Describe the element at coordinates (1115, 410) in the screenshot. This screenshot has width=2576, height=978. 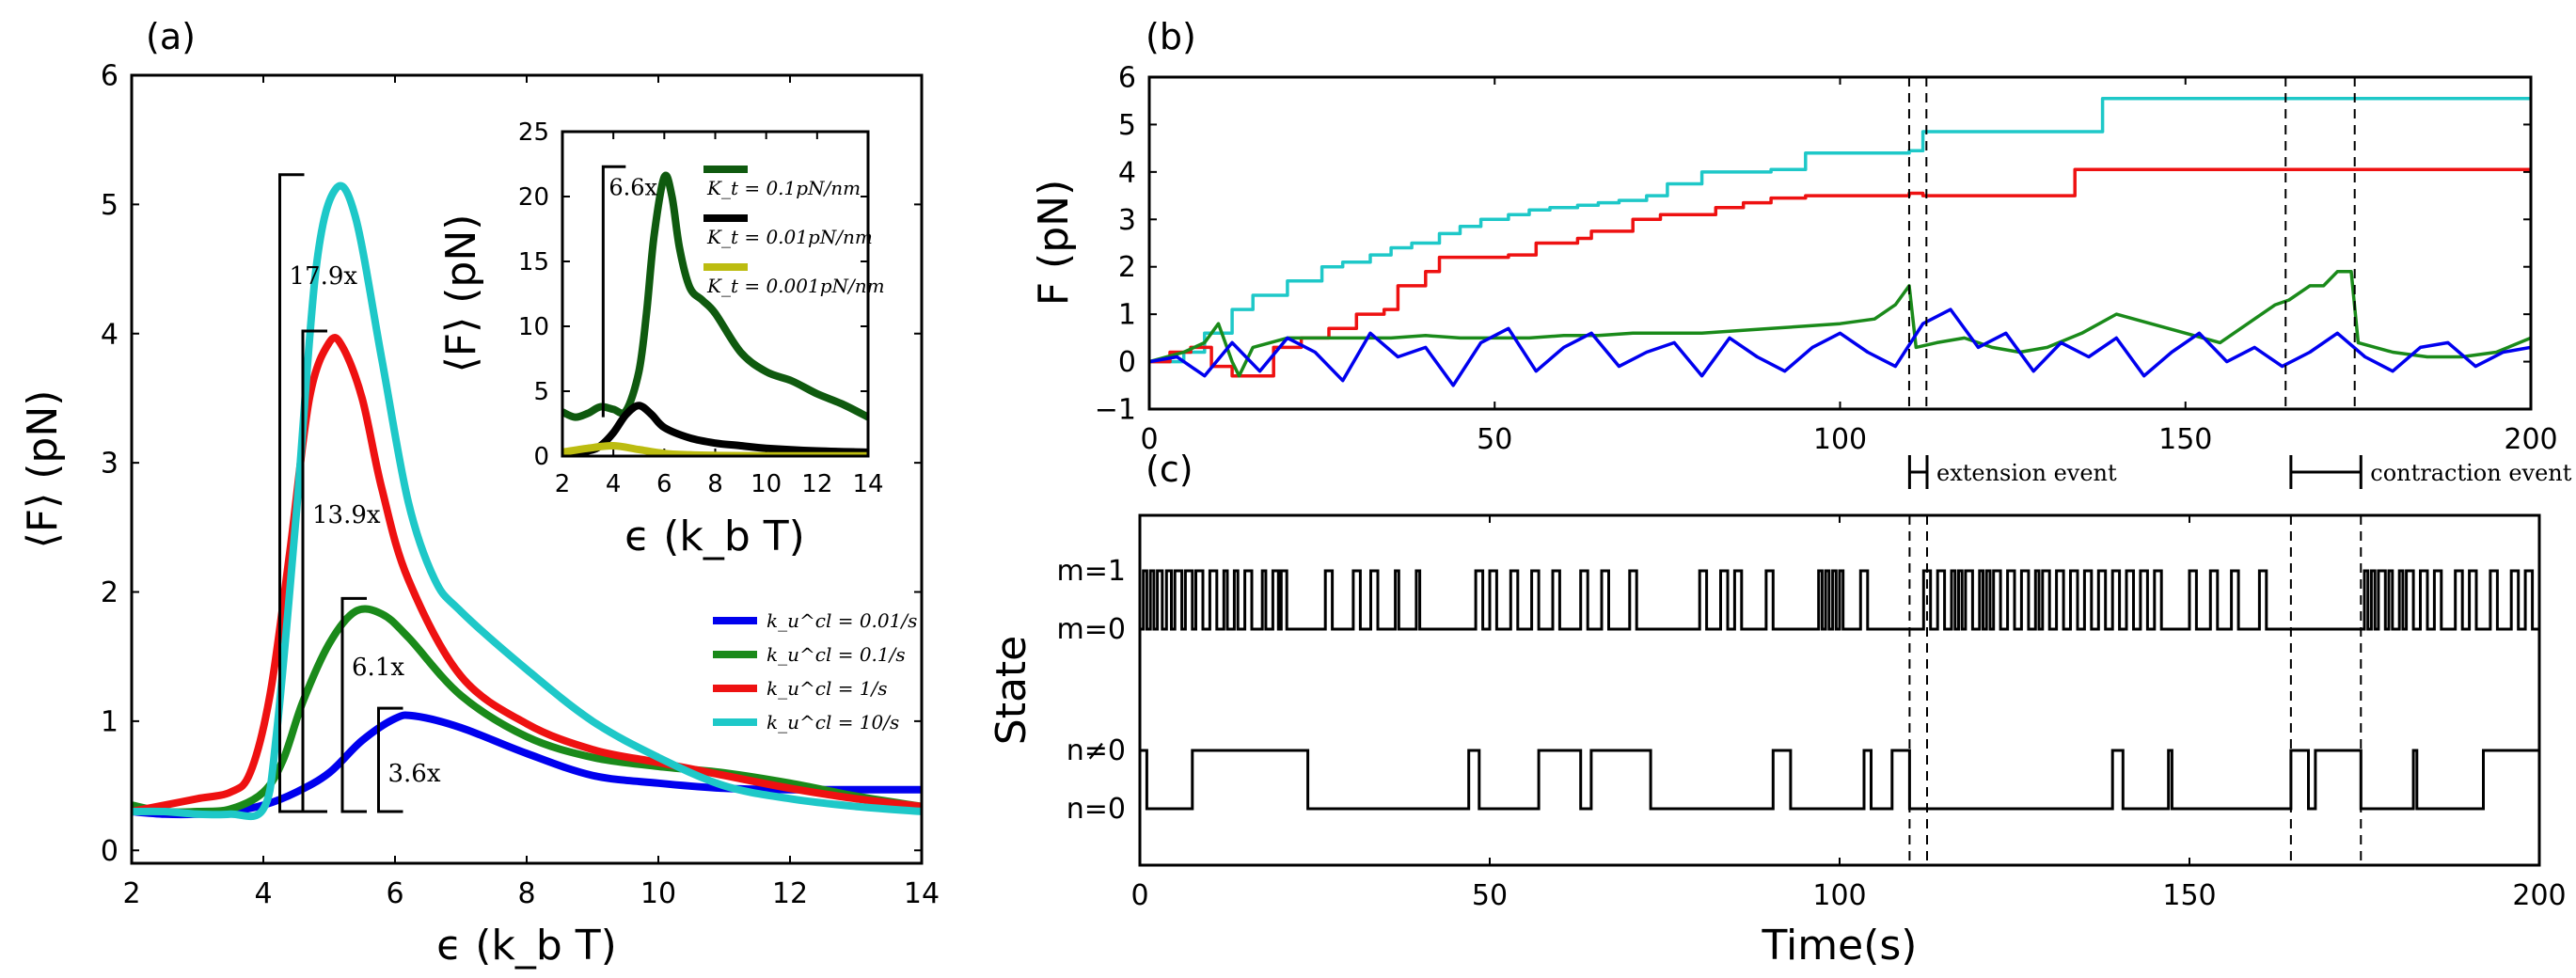
I see `y-tick-label: −1` at that location.